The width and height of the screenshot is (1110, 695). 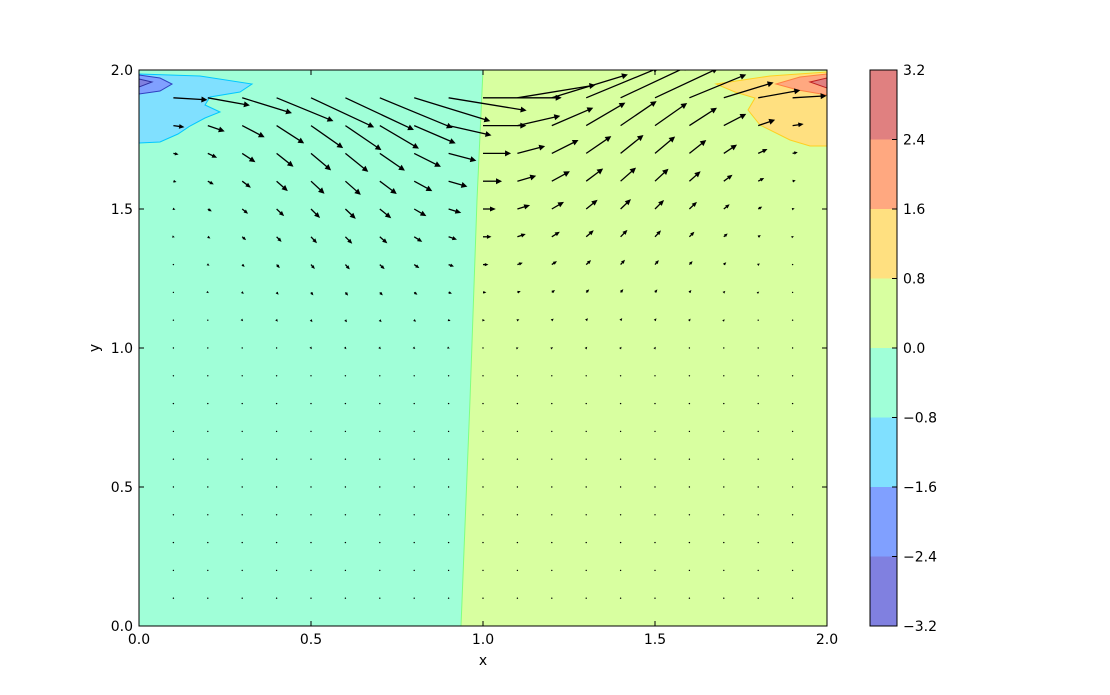 What do you see at coordinates (139, 640) in the screenshot?
I see `x-tick-label: 0.0` at bounding box center [139, 640].